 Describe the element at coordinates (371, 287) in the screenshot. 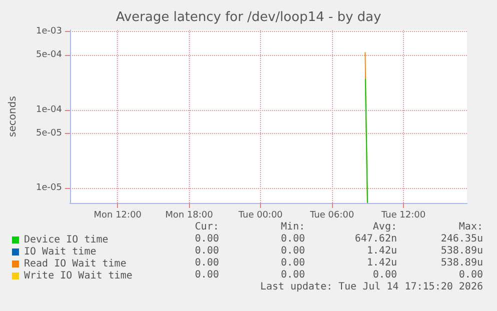

I see `text: Last update: Tue Jul 14 17:15:20 2026` at that location.